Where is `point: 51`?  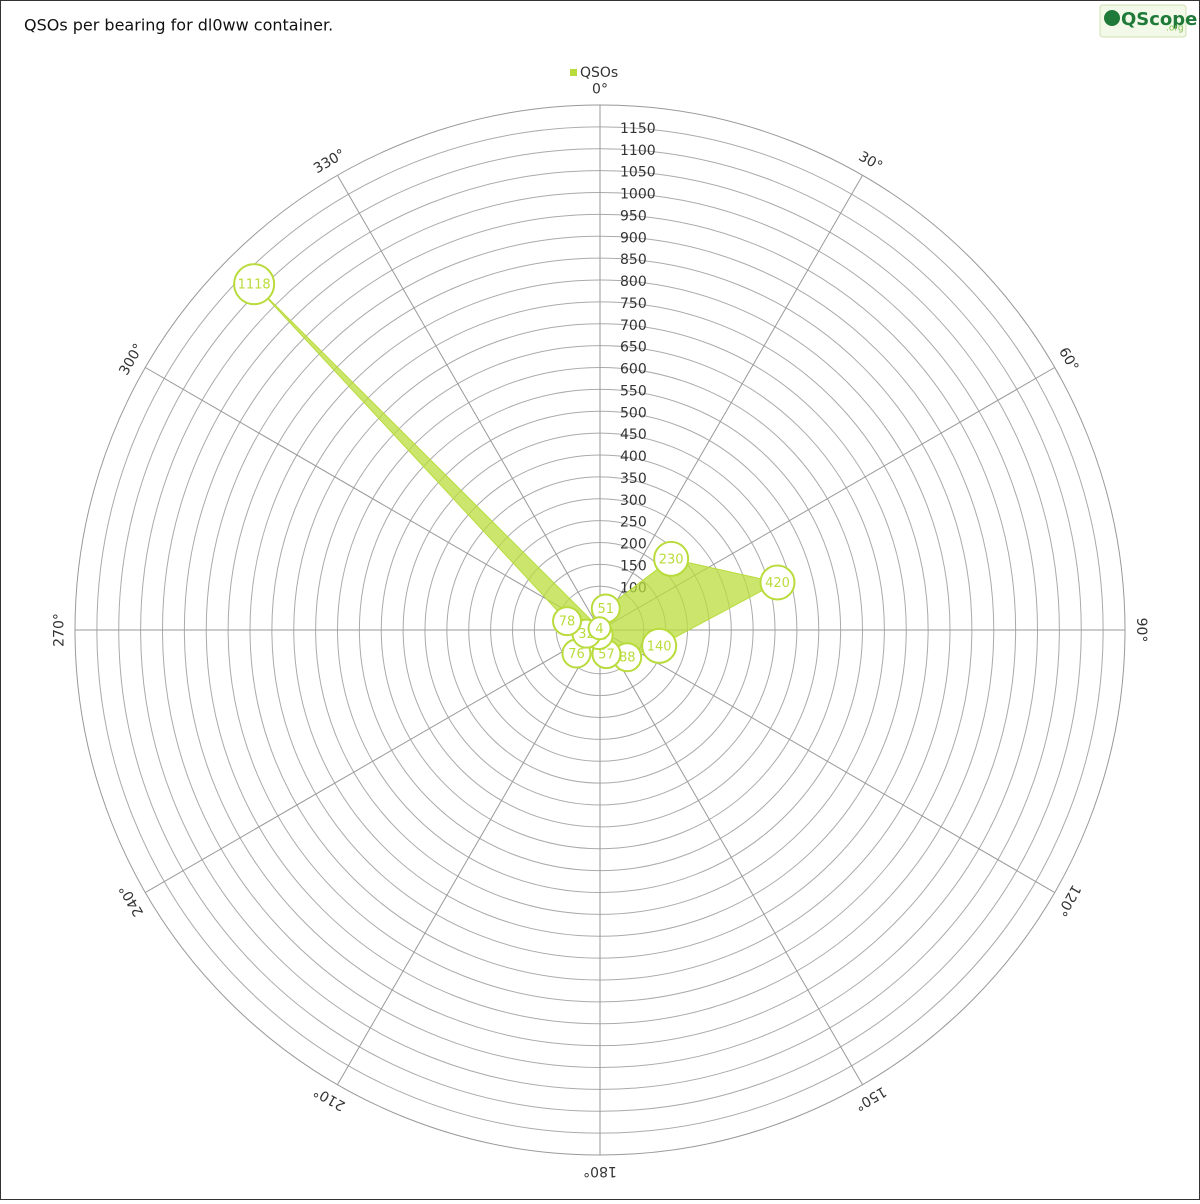
point: 51 is located at coordinates (605, 608).